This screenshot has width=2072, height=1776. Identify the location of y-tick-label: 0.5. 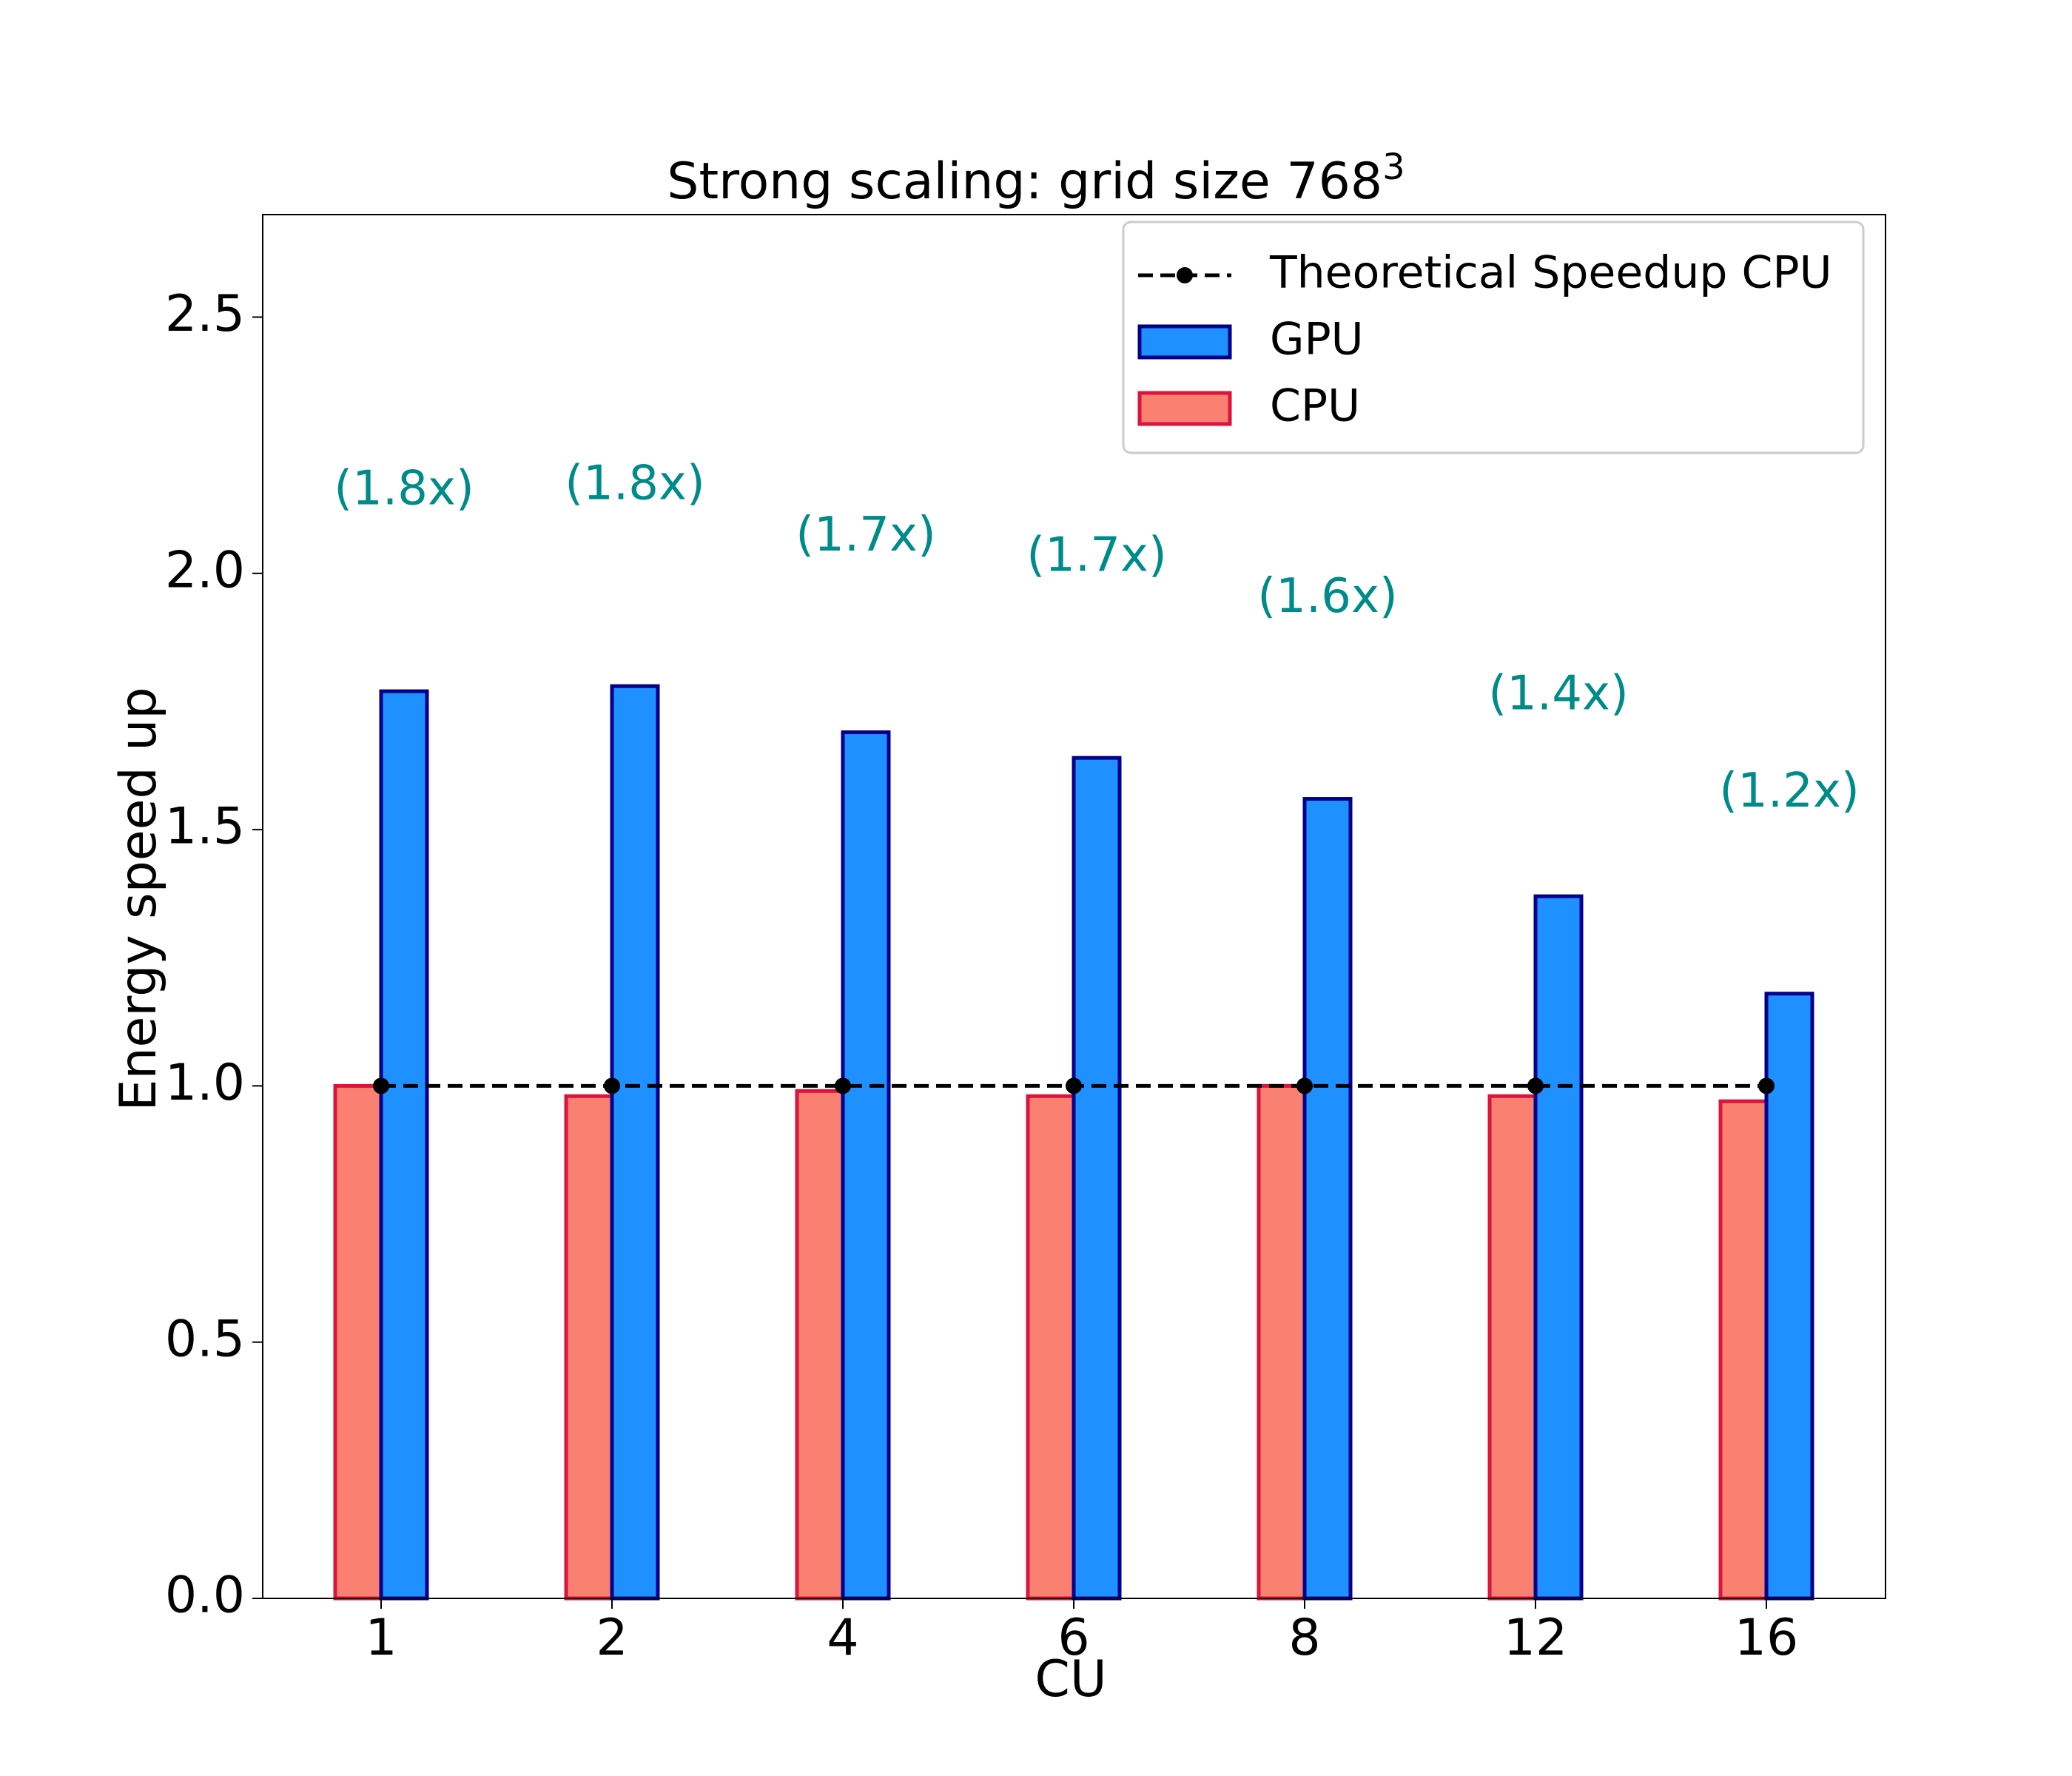
(205, 1339).